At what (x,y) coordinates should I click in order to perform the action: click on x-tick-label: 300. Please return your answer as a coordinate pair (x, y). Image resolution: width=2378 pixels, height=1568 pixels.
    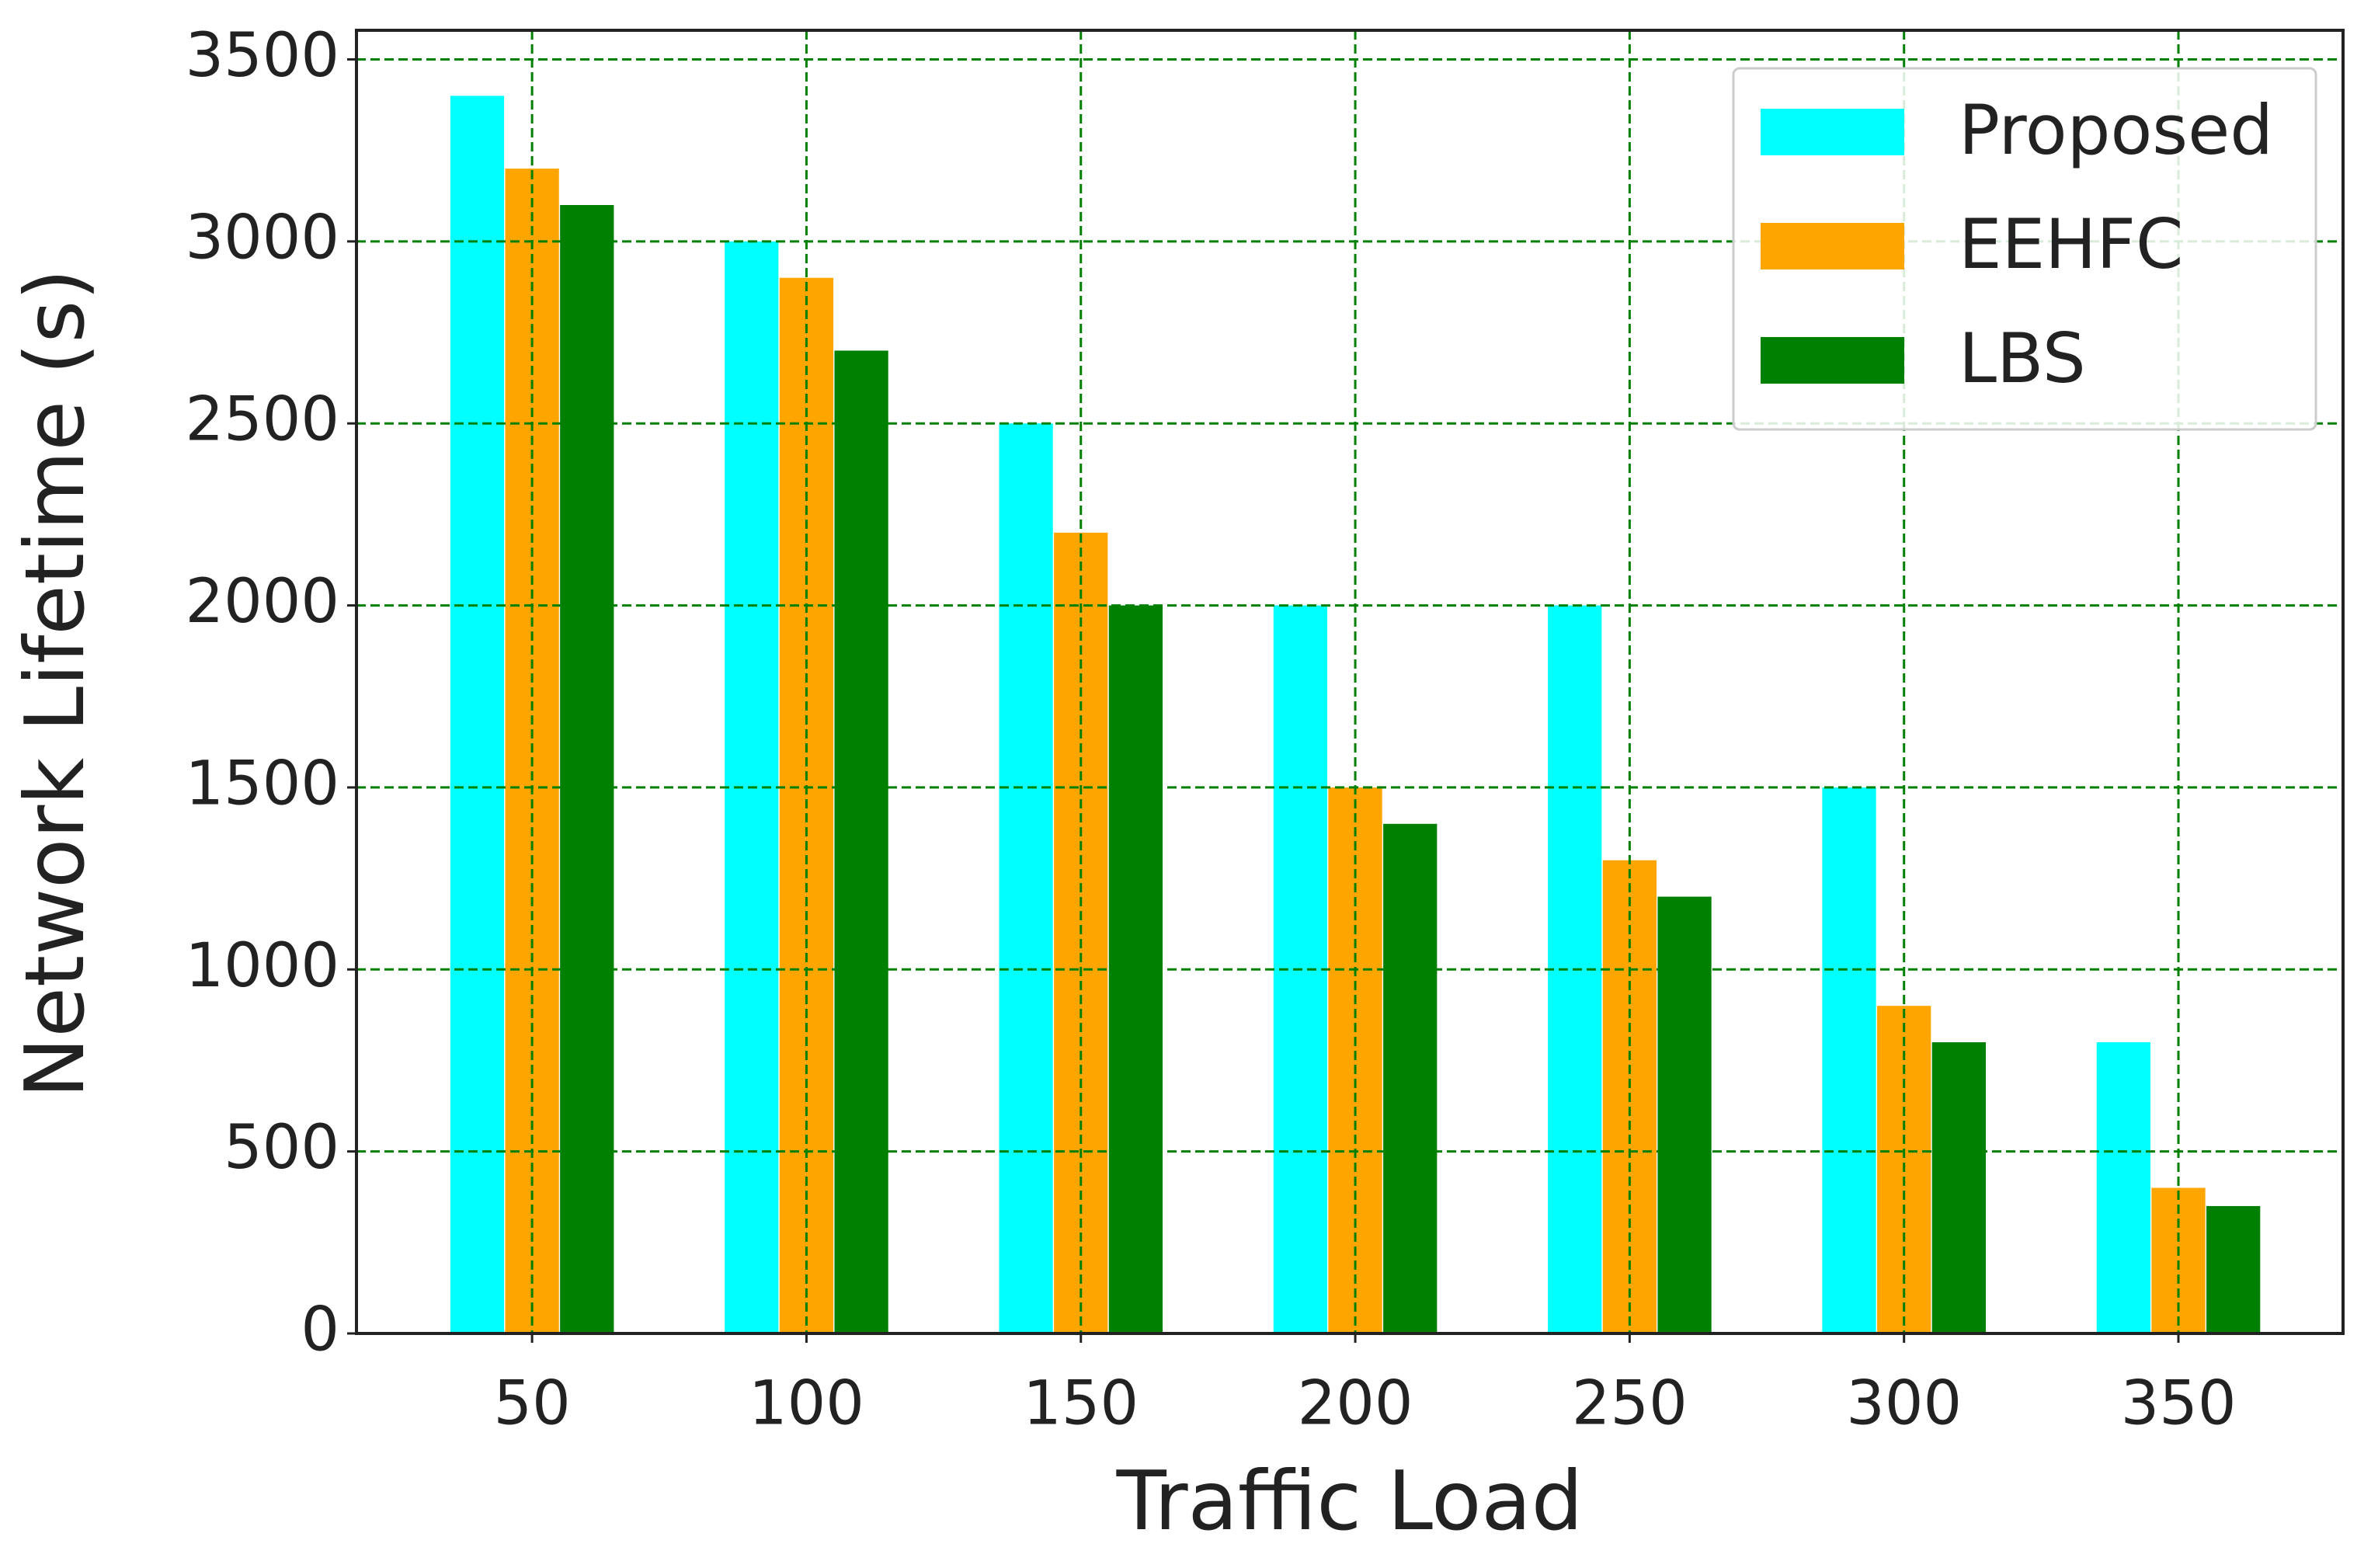
    Looking at the image, I should click on (1904, 1403).